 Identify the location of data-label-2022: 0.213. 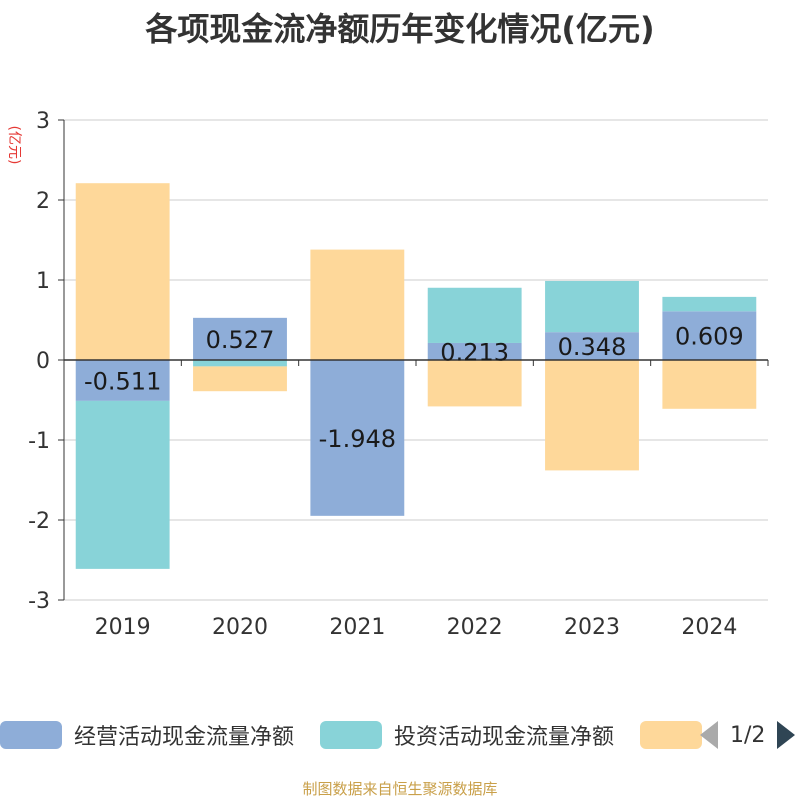
(474, 352).